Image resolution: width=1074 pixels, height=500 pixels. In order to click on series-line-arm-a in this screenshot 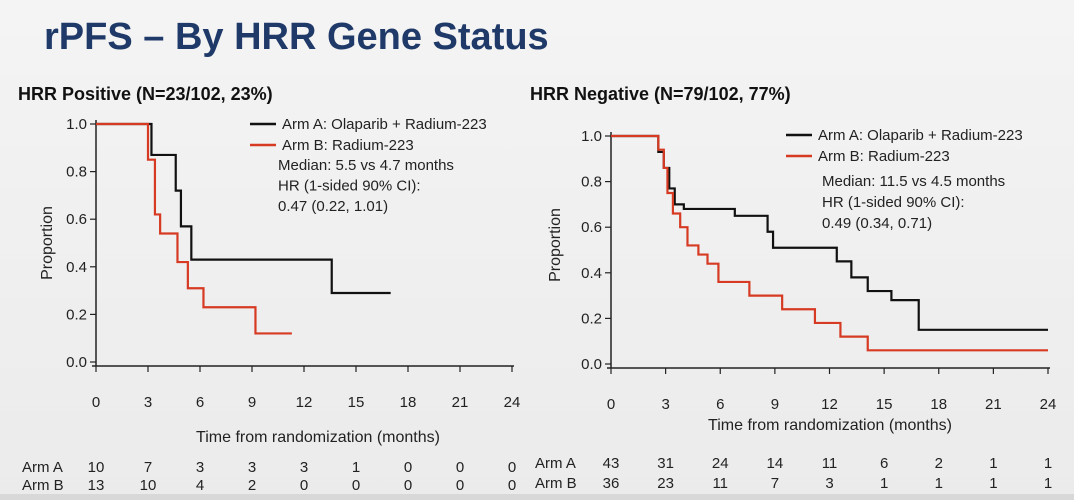, I will do `click(243, 208)`.